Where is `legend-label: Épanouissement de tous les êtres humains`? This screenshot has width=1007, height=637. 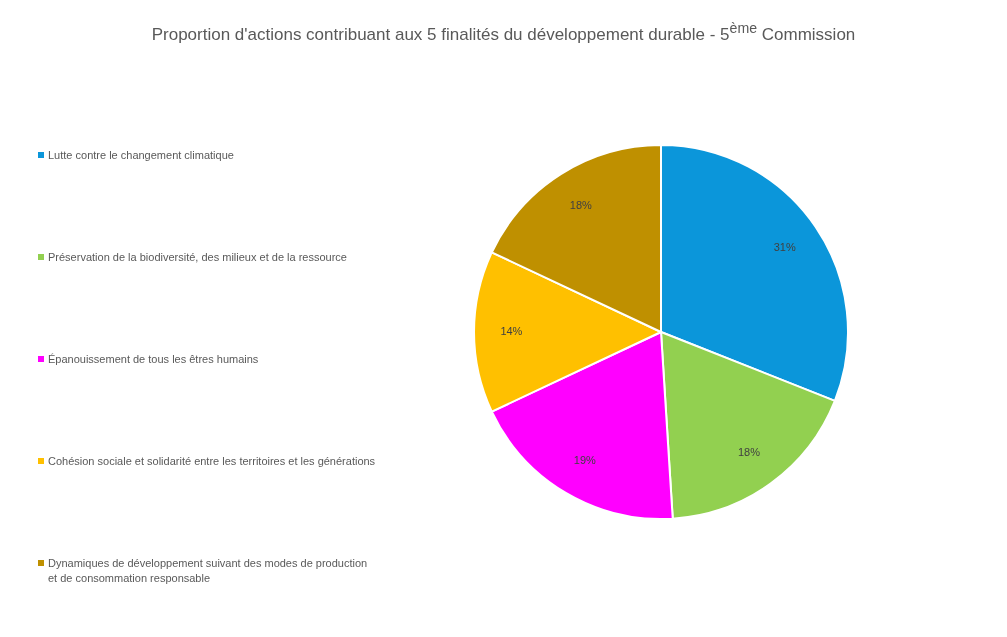 legend-label: Épanouissement de tous les êtres humains is located at coordinates (153, 359).